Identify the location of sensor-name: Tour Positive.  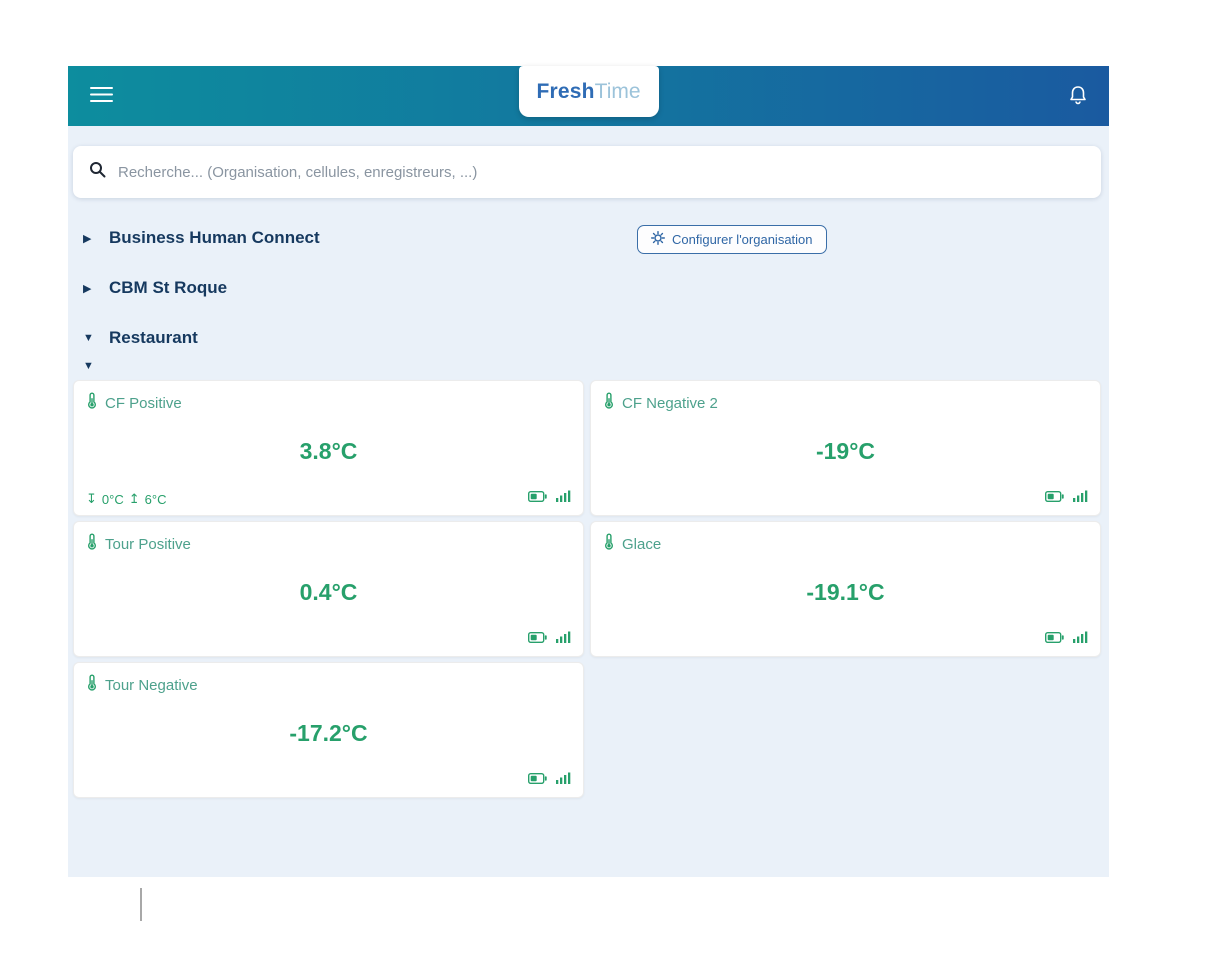
(148, 544).